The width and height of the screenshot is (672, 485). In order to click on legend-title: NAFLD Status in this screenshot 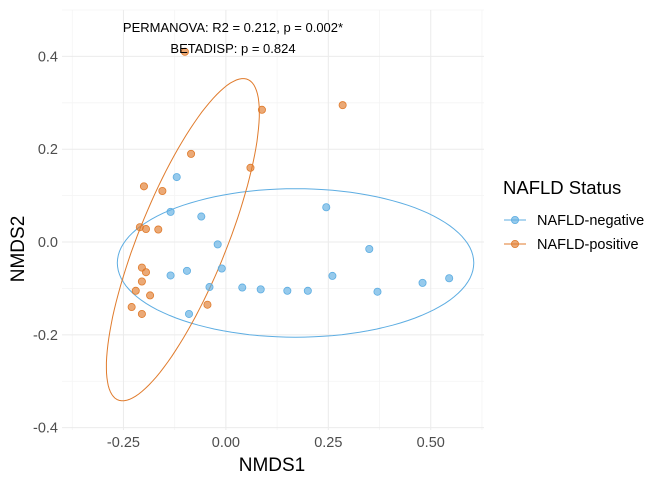, I will do `click(562, 187)`.